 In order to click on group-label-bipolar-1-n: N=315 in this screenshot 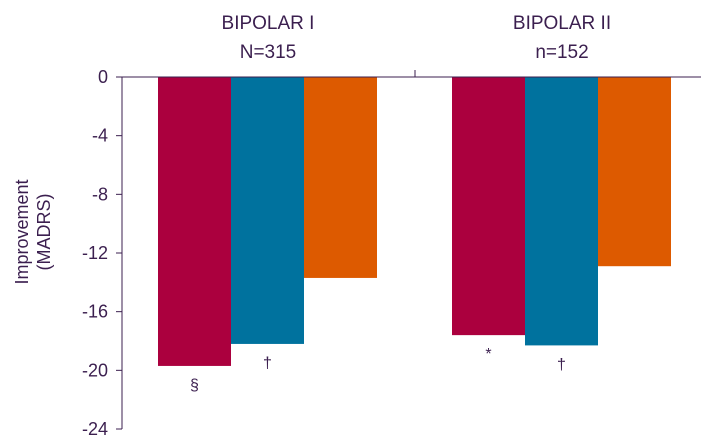, I will do `click(268, 52)`.